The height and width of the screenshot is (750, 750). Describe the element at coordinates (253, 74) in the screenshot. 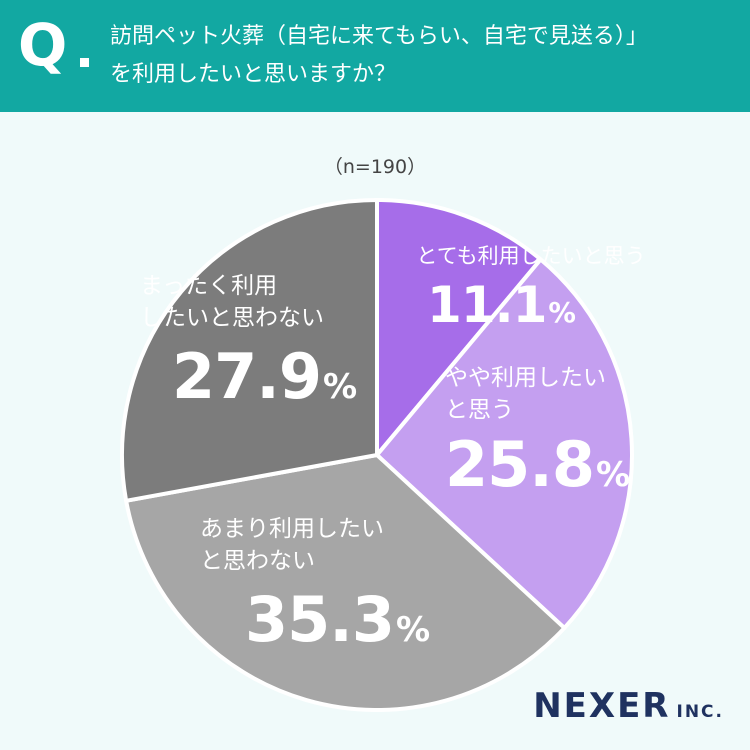

I see `question-text-line2: を利用したいと思いますか？` at that location.